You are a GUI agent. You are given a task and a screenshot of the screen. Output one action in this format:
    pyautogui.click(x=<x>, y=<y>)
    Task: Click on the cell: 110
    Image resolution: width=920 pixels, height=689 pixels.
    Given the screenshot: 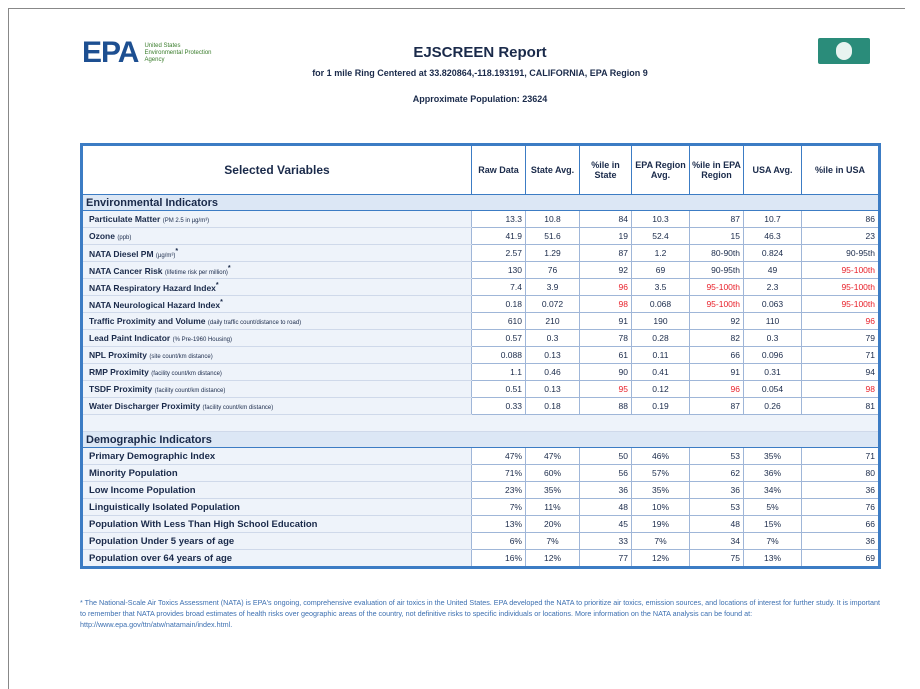 What is the action you would take?
    pyautogui.click(x=772, y=321)
    